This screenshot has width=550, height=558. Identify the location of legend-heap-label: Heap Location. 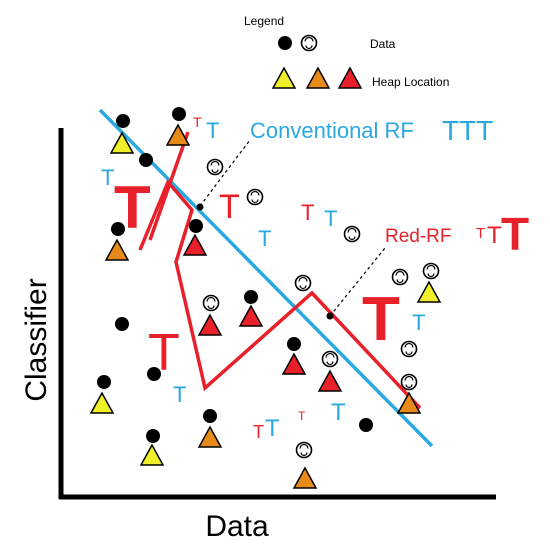
(410, 82).